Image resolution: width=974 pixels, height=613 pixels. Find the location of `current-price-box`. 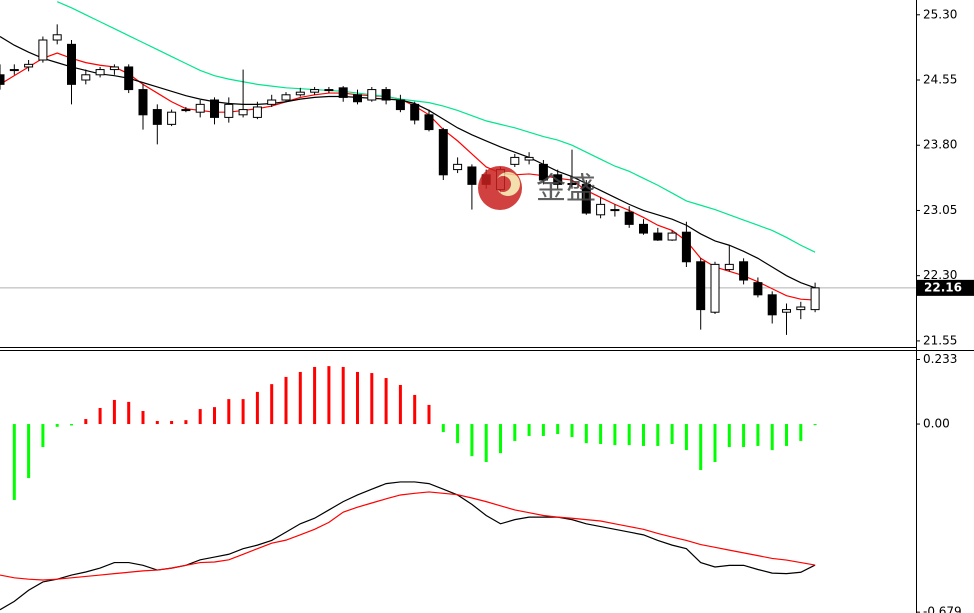

current-price-box is located at coordinates (945, 287).